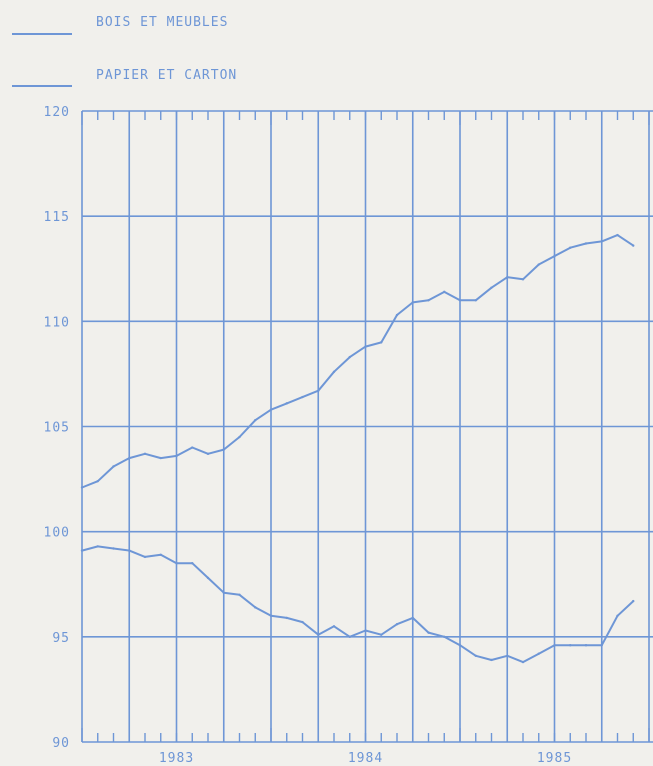 The image size is (653, 766). I want to click on legend-label-bois: BOIS ET MEUBLES, so click(162, 22).